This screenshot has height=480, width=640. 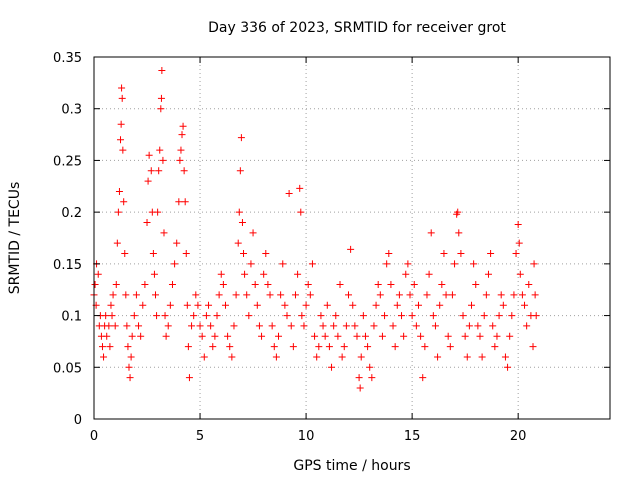 I want to click on y-tick-label: 0.15, so click(x=67, y=265).